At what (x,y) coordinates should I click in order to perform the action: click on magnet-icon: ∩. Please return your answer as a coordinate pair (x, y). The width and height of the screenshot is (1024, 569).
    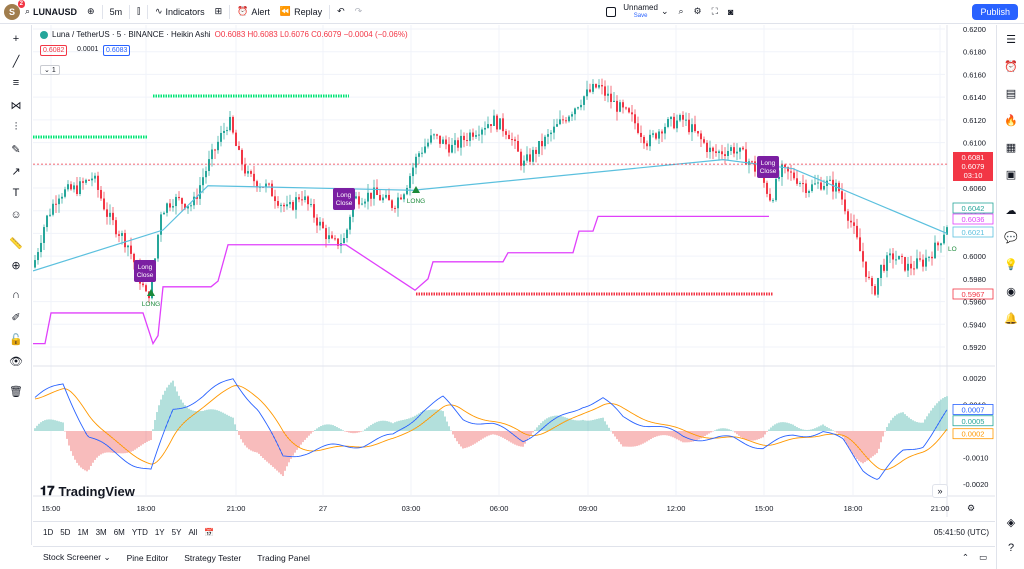
    Looking at the image, I should click on (16, 295).